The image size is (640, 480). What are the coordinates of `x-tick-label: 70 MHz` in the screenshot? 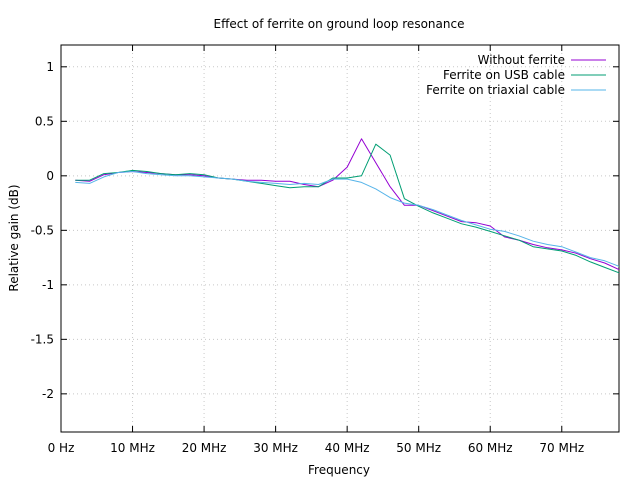 It's located at (561, 448).